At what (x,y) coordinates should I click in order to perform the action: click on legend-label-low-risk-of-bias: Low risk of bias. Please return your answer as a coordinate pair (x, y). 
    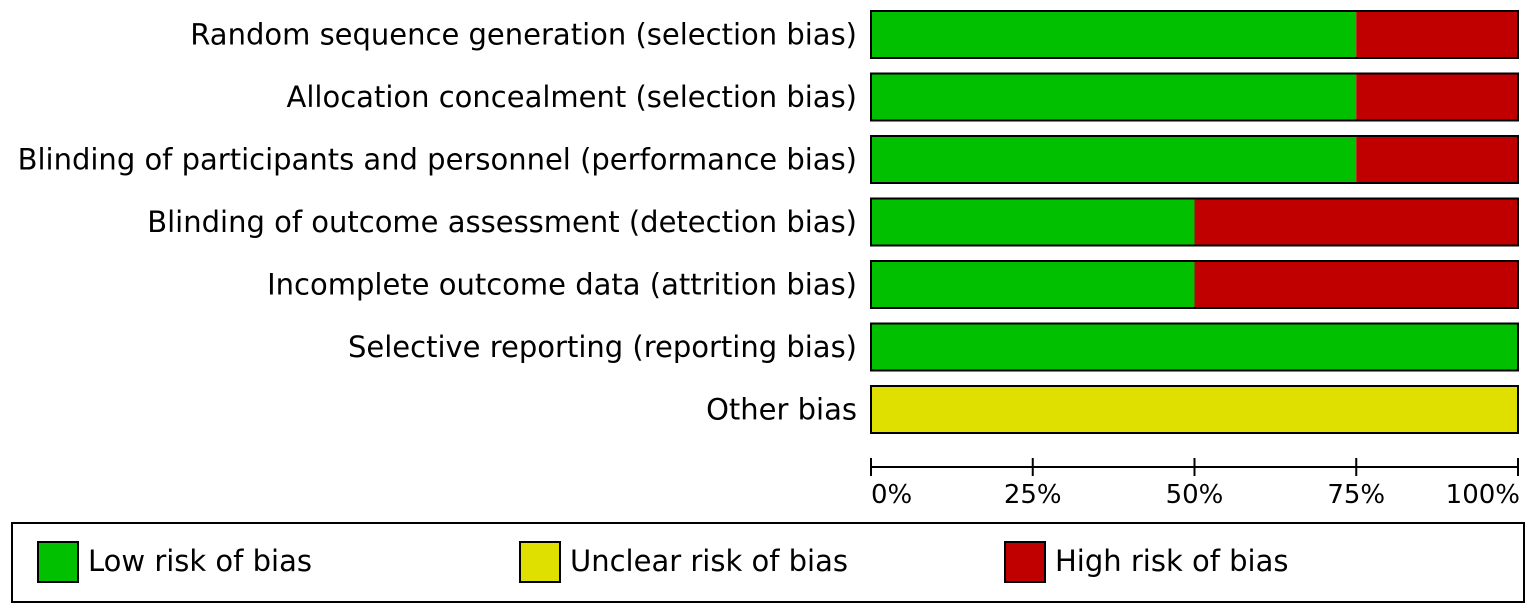
    Looking at the image, I should click on (200, 561).